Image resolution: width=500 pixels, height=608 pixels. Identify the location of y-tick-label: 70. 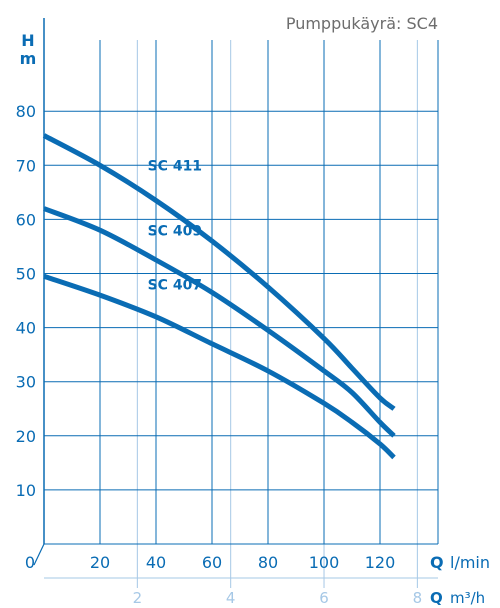
(26, 165).